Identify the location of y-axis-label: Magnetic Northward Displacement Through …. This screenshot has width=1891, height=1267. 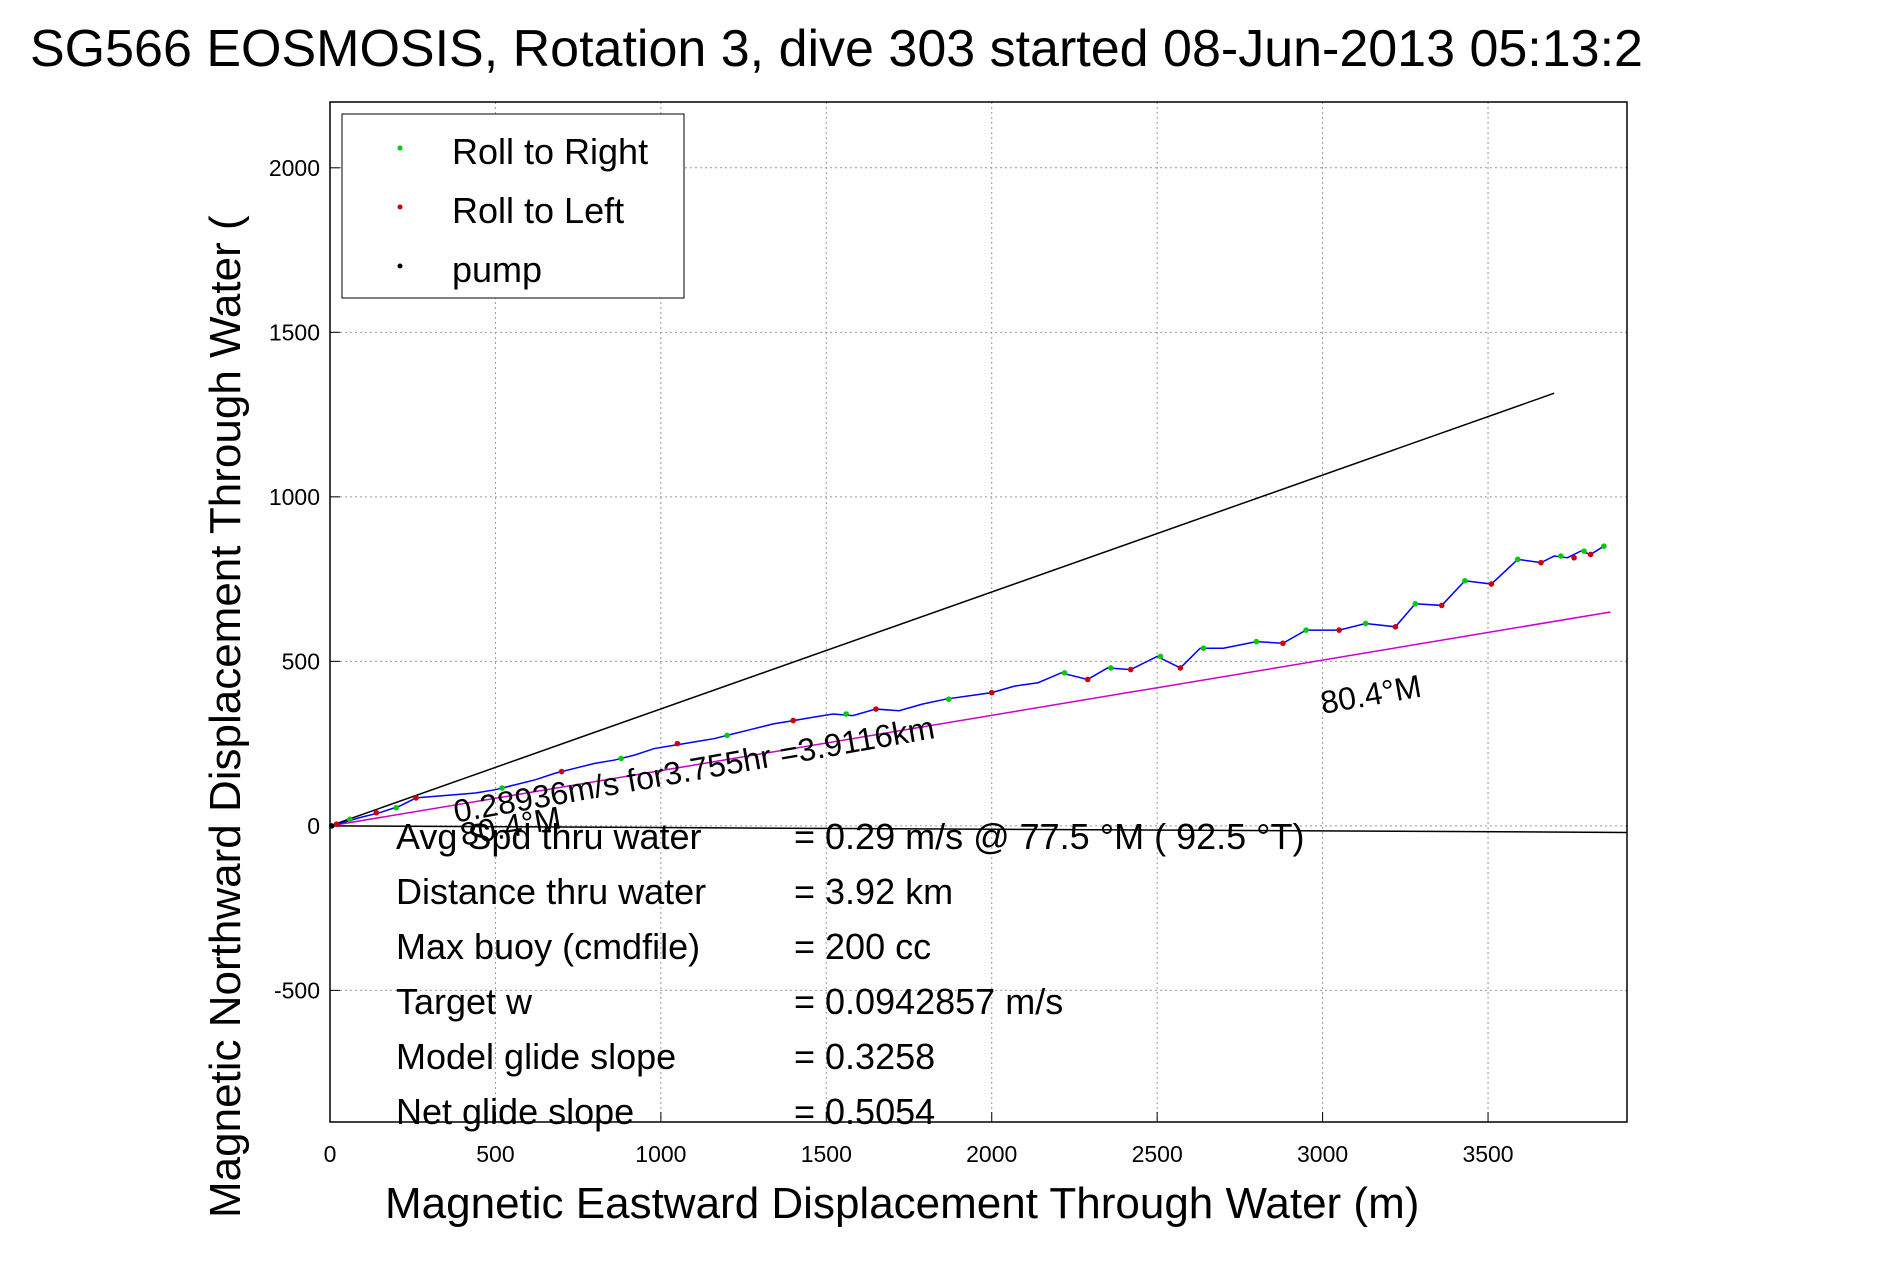
(225, 716).